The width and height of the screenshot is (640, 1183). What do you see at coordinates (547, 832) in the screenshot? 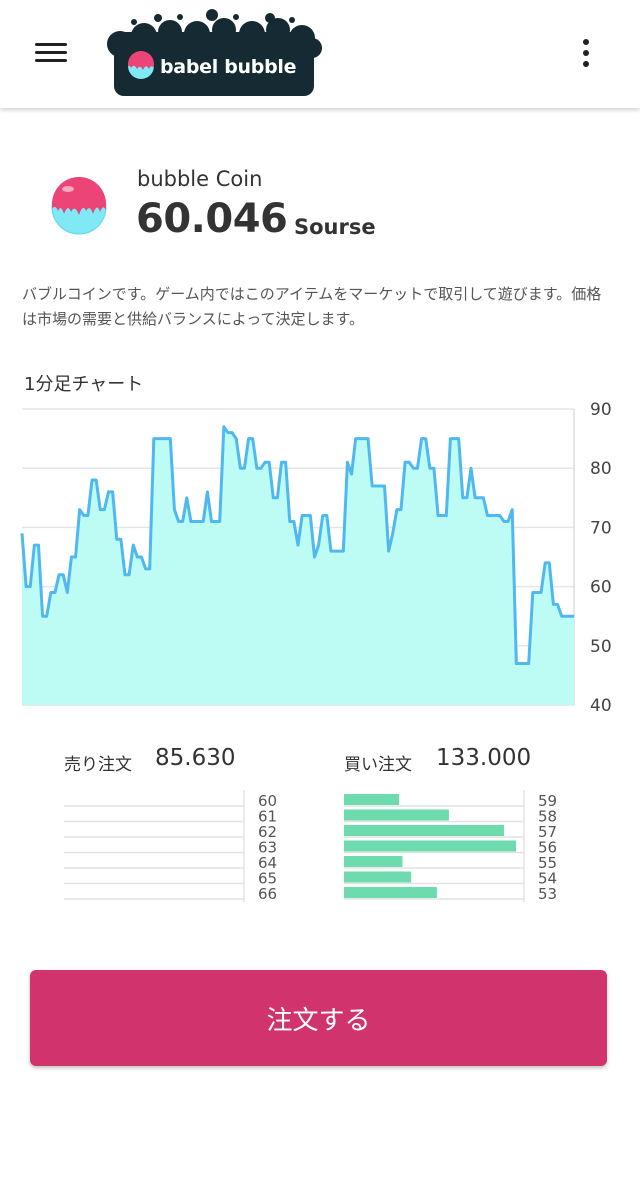
I see `order-price-label: 57` at bounding box center [547, 832].